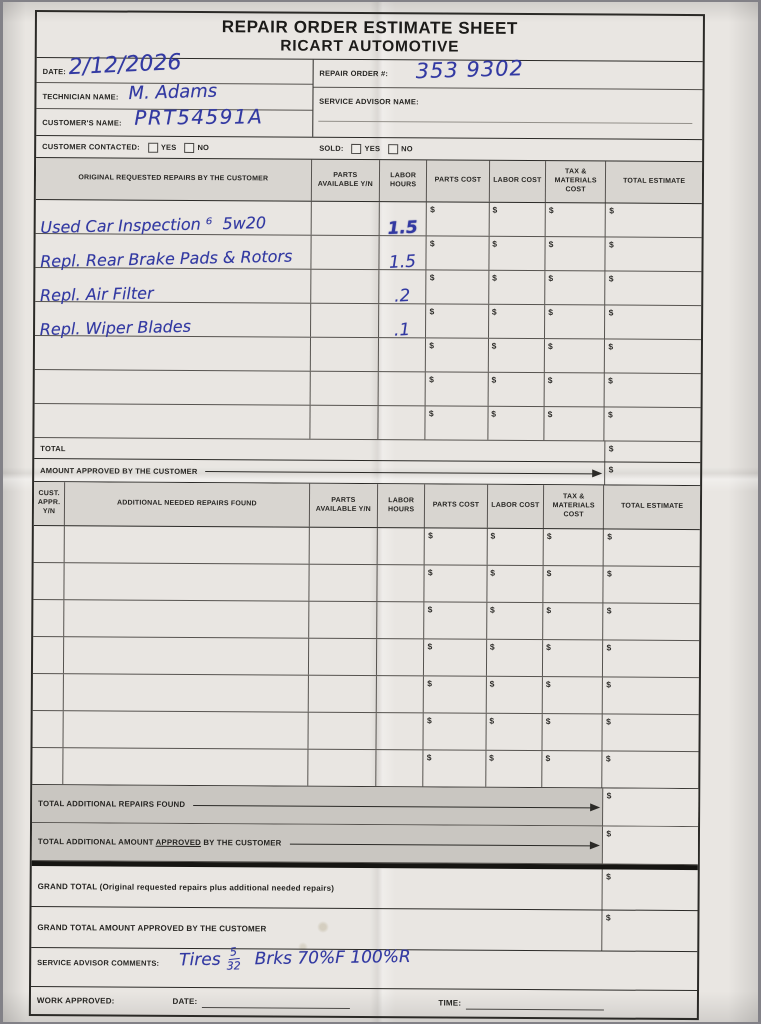  Describe the element at coordinates (458, 181) in the screenshot. I see `column-header: PARTS COST` at that location.